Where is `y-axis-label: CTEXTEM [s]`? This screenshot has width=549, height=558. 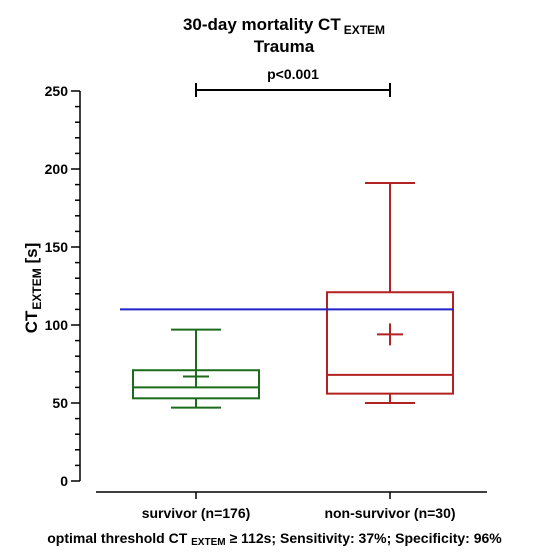
y-axis-label: CTEXTEM [s] is located at coordinates (33, 288).